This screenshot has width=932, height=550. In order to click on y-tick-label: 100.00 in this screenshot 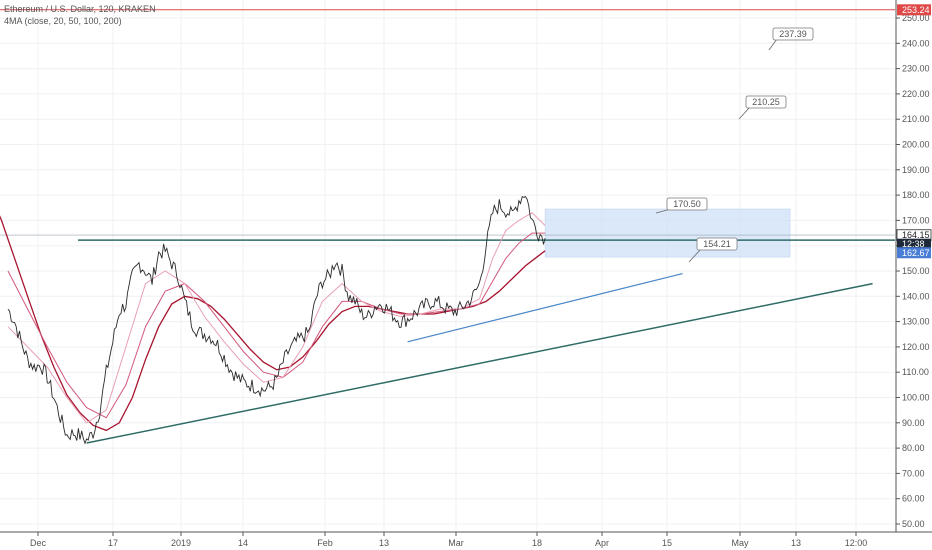, I will do `click(916, 398)`.